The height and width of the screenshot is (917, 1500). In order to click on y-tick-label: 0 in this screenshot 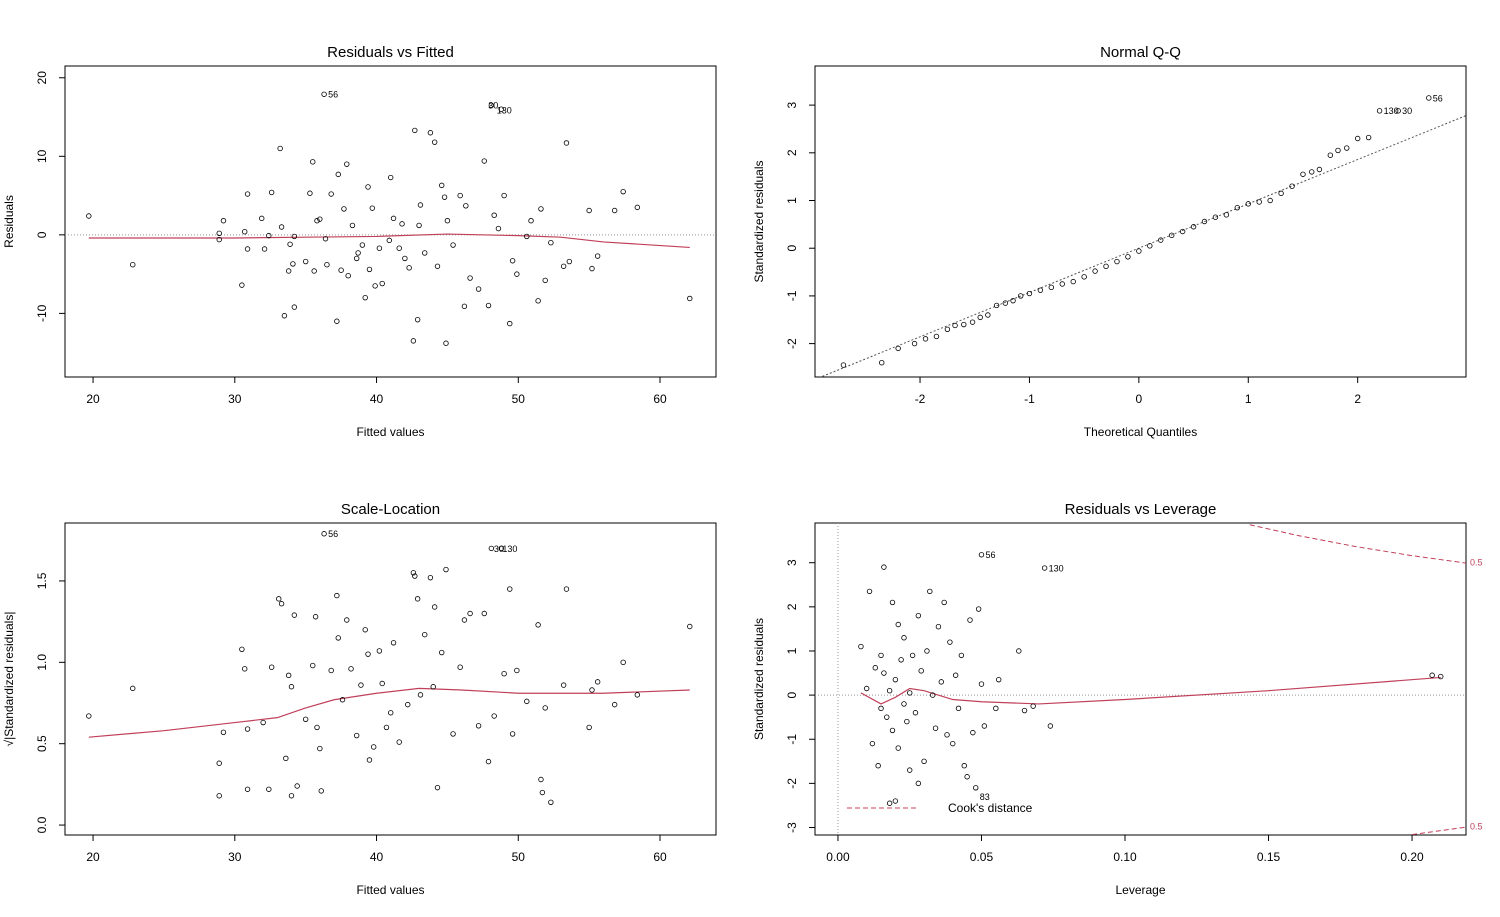, I will do `click(42, 234)`.